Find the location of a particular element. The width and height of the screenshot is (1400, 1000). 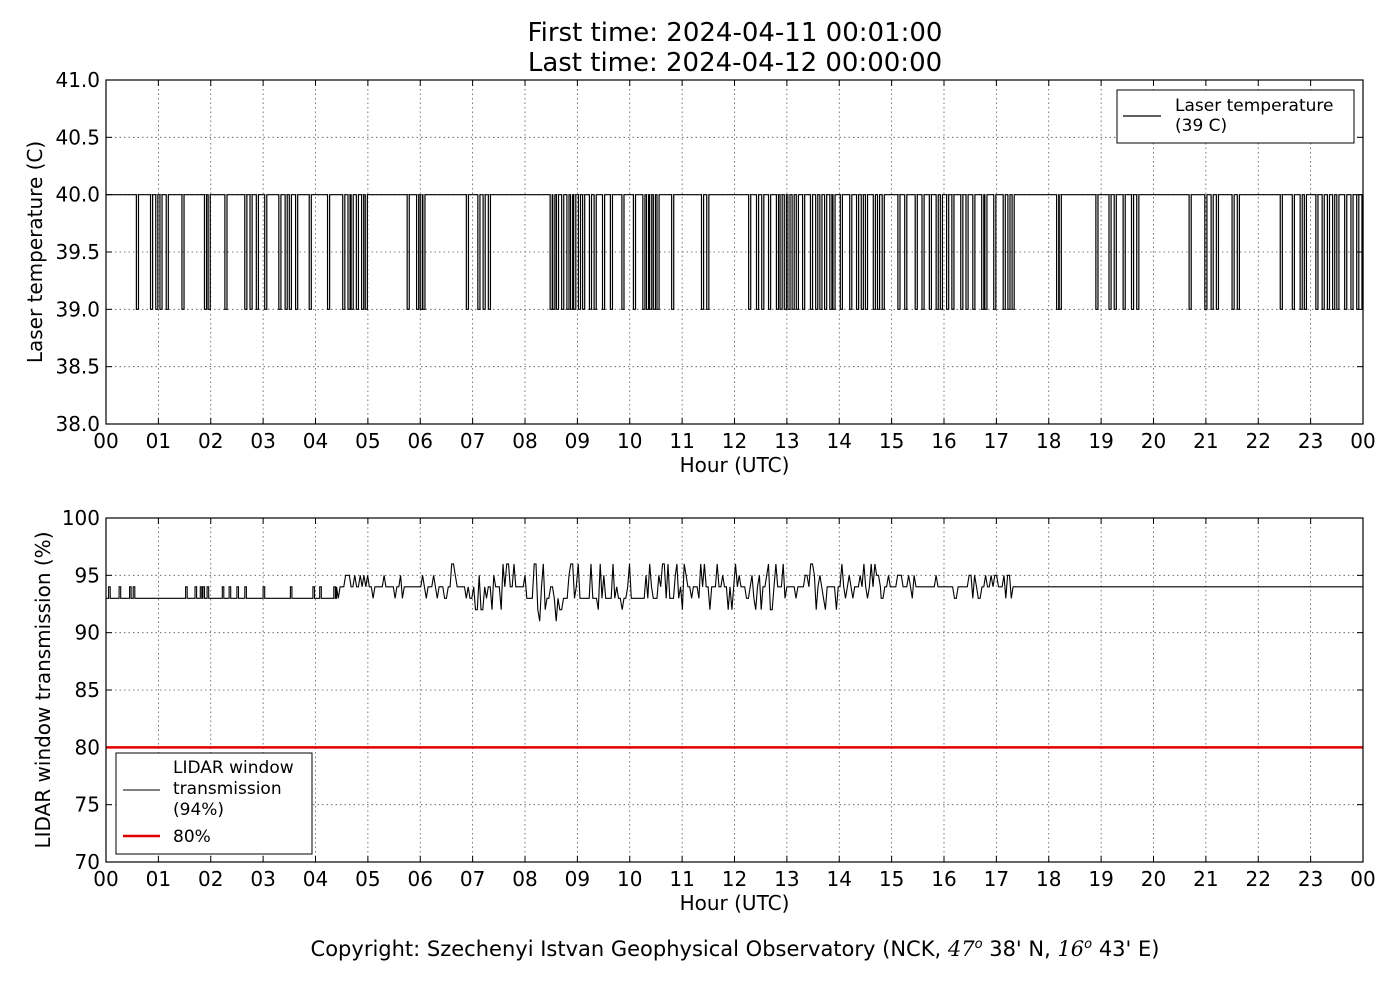

chart-title-line1: First time: 2024-04-11 00:01:00 is located at coordinates (735, 33).